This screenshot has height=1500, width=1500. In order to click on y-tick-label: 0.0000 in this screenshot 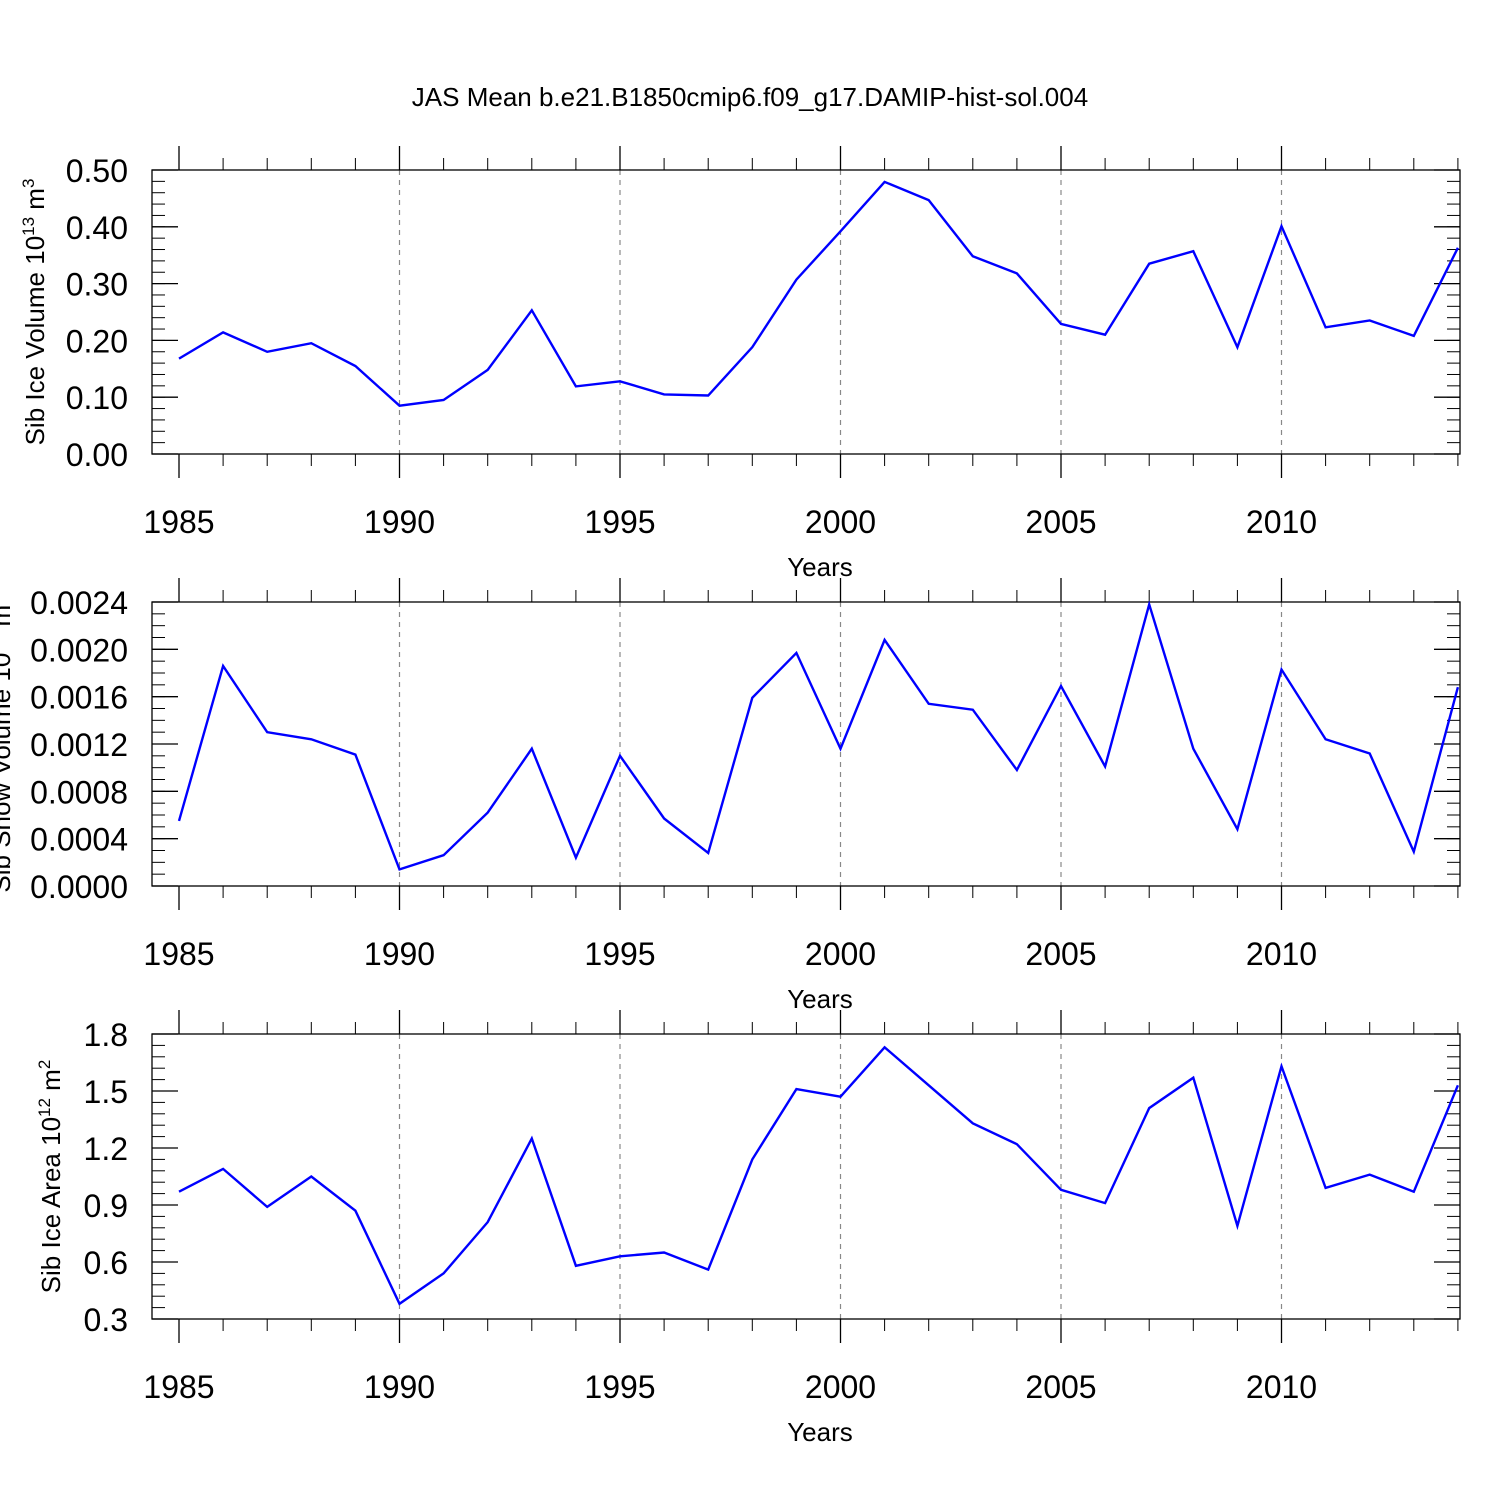, I will do `click(79, 887)`.